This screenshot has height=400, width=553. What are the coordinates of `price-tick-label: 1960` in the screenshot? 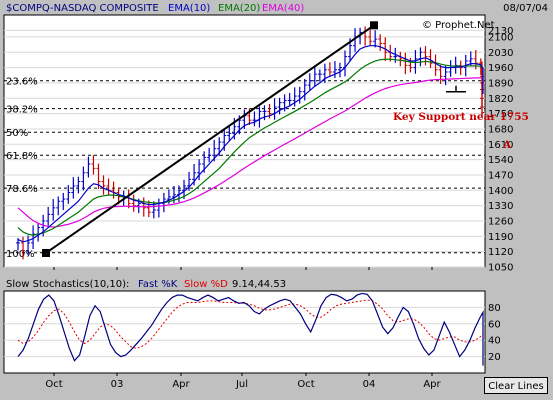 It's located at (500, 68).